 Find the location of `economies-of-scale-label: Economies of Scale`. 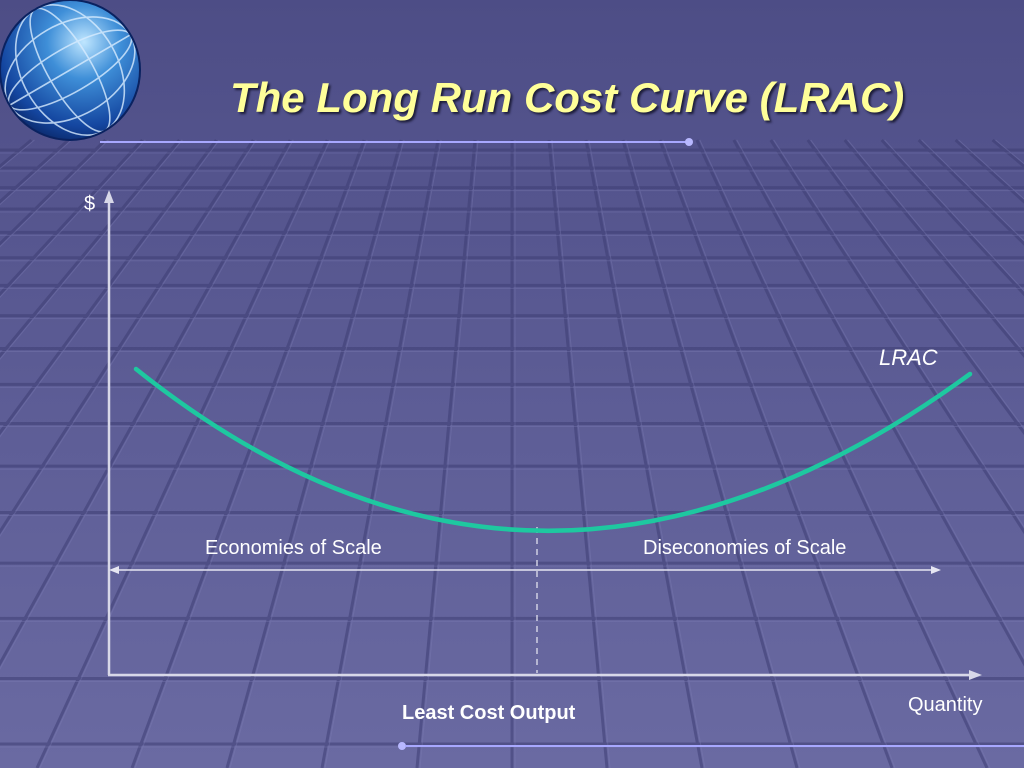

economies-of-scale-label: Economies of Scale is located at coordinates (293, 548).